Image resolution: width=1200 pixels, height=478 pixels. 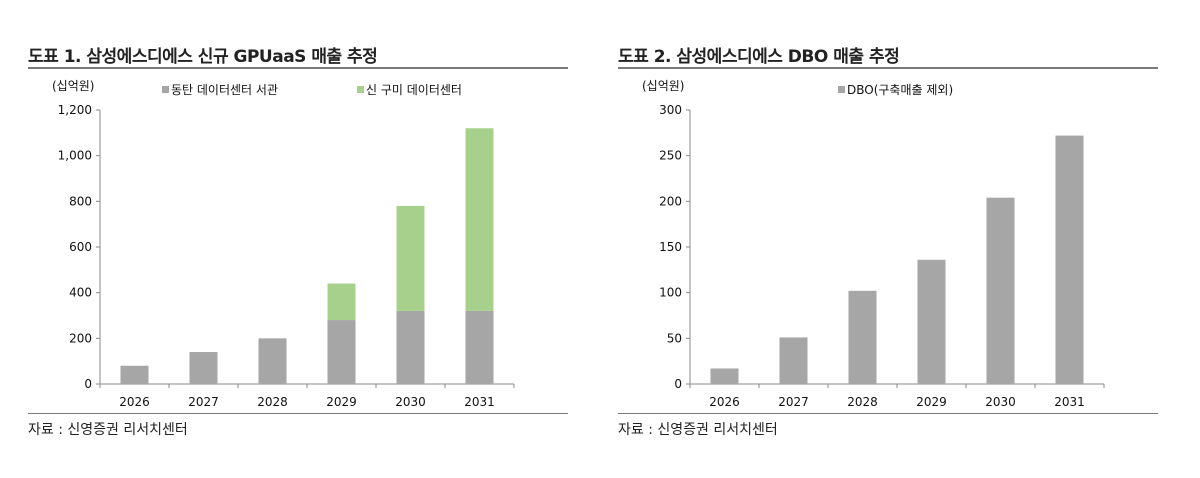 What do you see at coordinates (670, 156) in the screenshot?
I see `y-tick-label: 250` at bounding box center [670, 156].